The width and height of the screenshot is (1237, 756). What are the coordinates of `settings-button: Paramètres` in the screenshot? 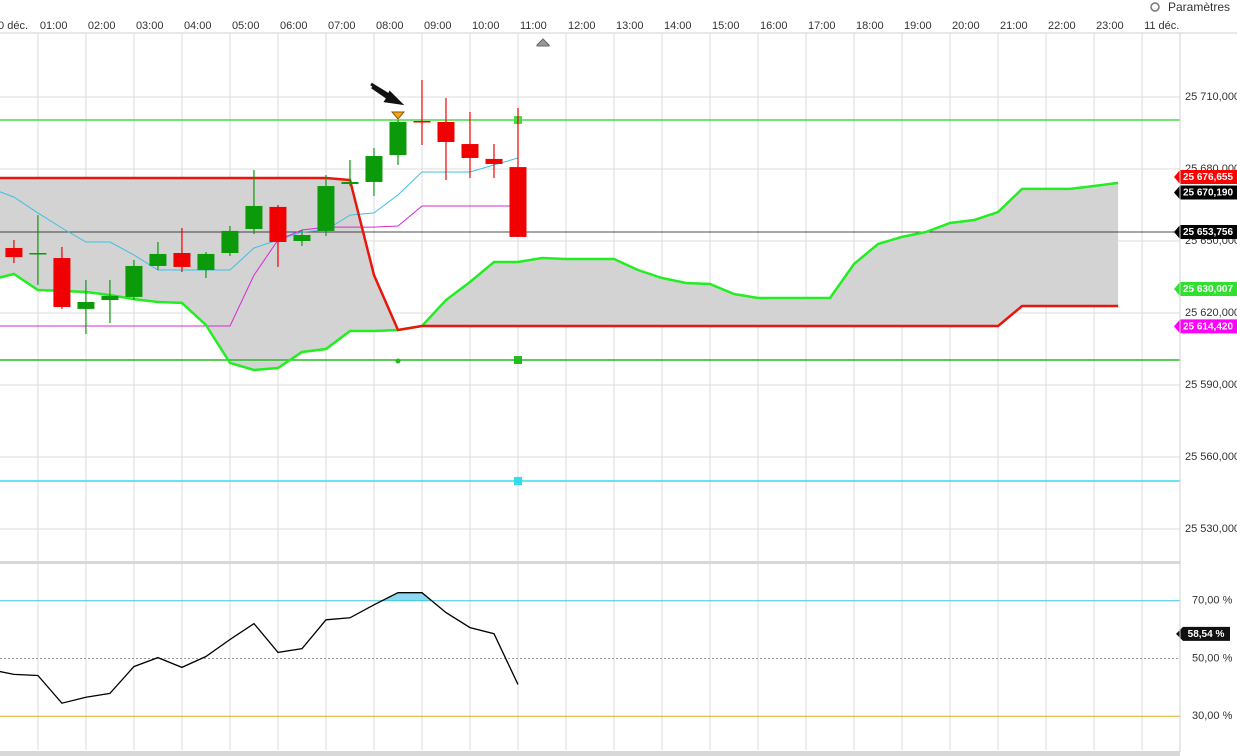 It's located at (1190, 7).